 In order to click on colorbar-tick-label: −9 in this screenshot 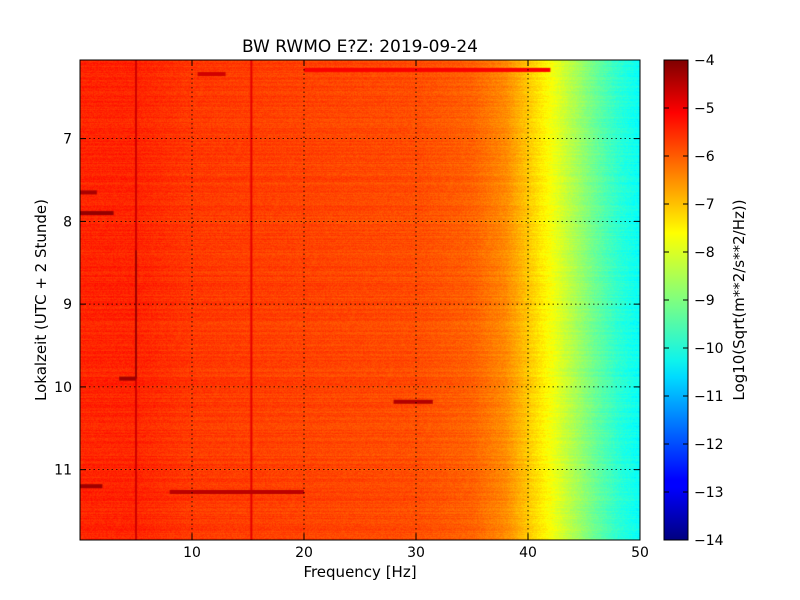, I will do `click(704, 301)`.